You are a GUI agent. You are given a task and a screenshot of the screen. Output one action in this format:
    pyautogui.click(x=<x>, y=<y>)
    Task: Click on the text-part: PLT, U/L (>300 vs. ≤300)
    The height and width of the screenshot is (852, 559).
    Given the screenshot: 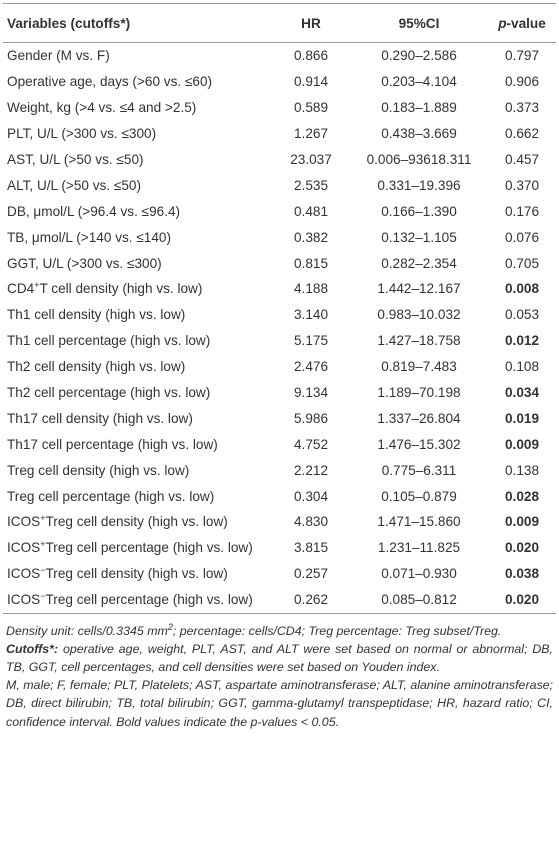 What is the action you would take?
    pyautogui.click(x=82, y=134)
    